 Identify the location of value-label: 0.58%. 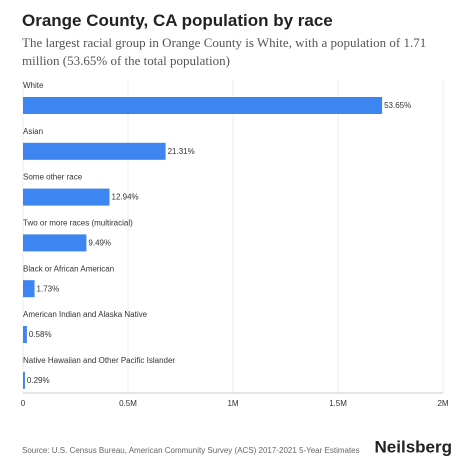
(40, 334).